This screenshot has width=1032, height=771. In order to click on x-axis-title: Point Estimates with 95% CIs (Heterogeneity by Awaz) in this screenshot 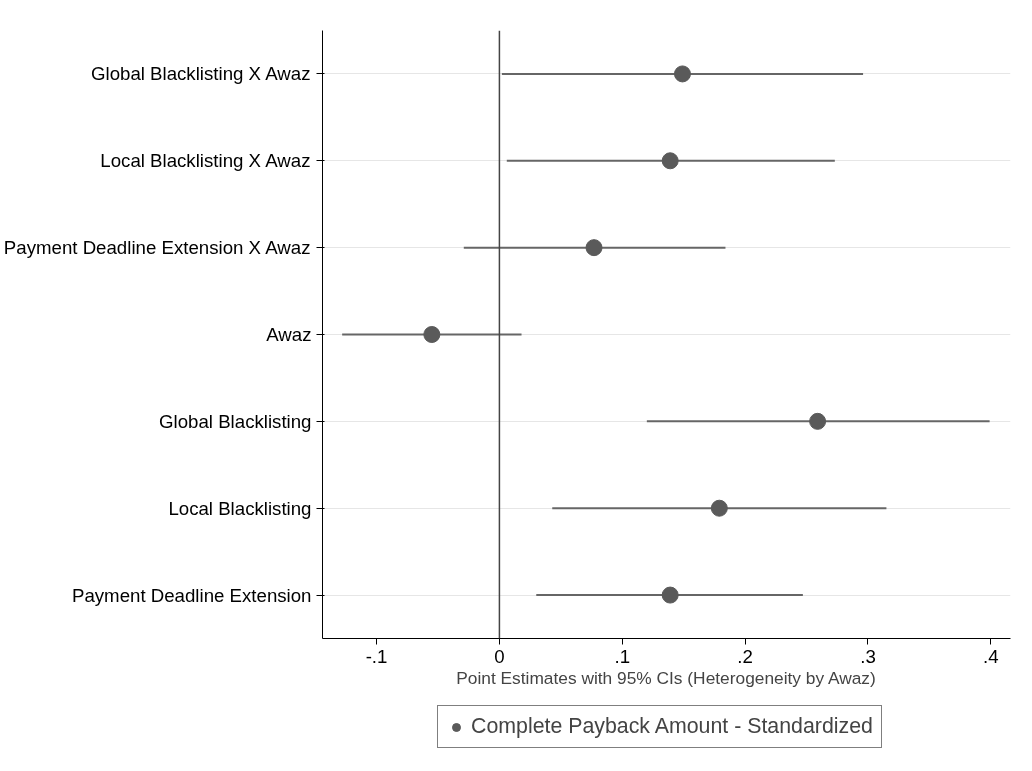, I will do `click(666, 677)`.